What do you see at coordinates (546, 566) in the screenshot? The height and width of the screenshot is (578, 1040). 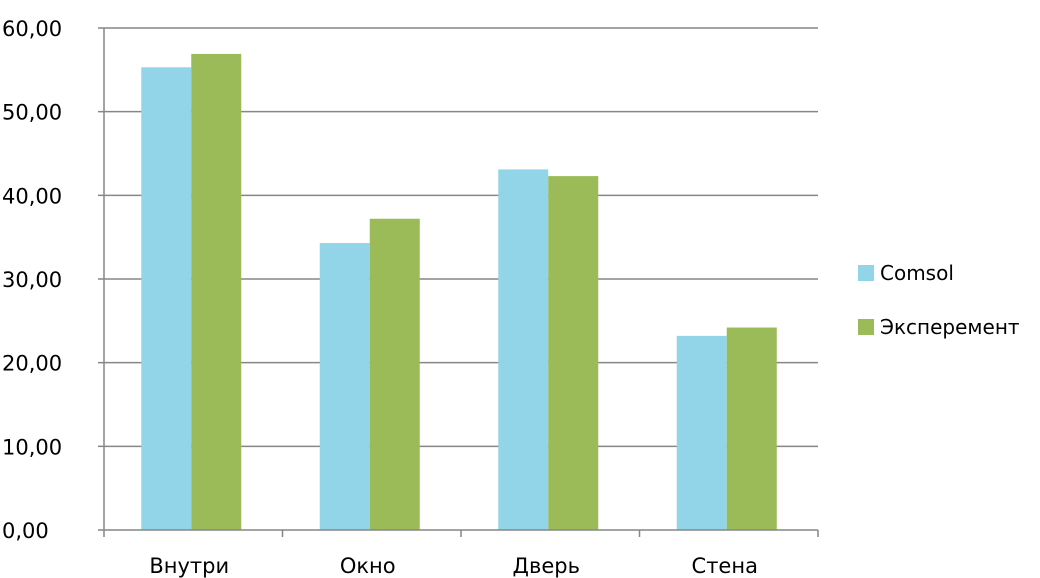 I see `x-tick-label: Дверь` at bounding box center [546, 566].